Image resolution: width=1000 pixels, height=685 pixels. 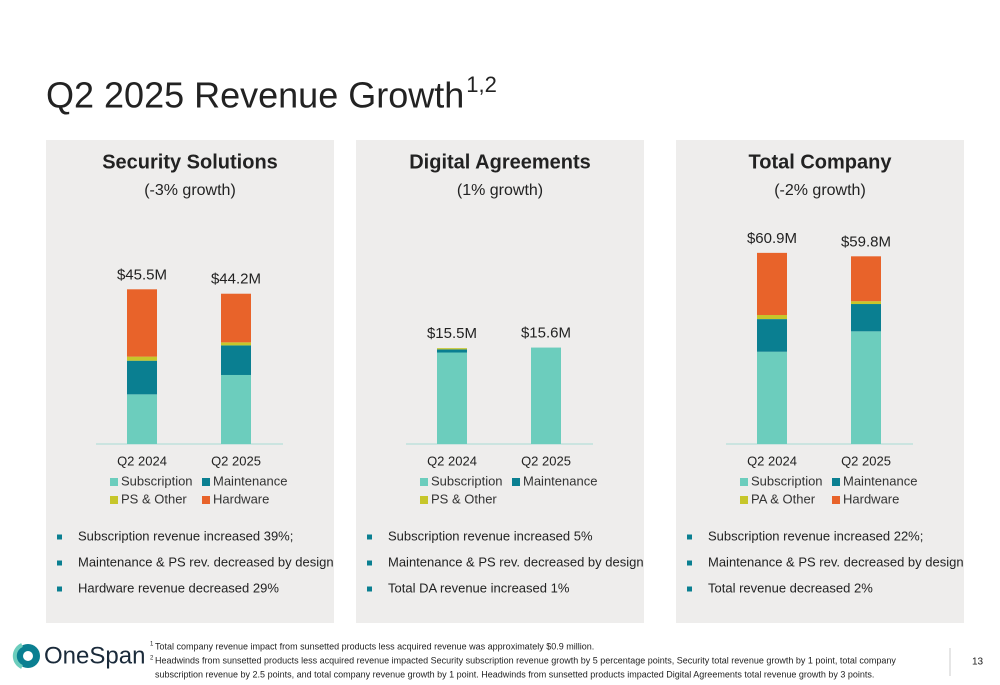 What do you see at coordinates (236, 279) in the screenshot?
I see `total-label: $44.2M` at bounding box center [236, 279].